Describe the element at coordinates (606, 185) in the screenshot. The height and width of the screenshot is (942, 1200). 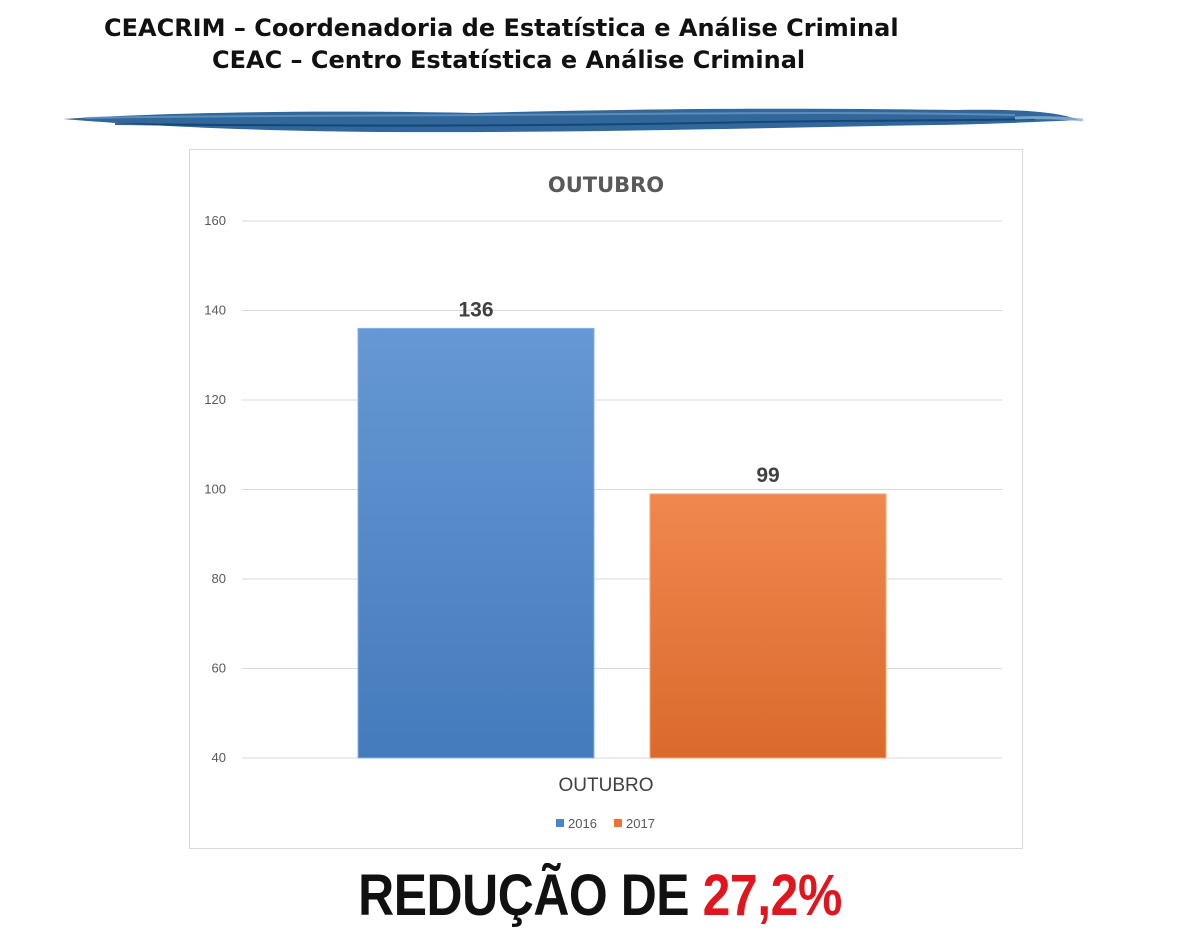
I see `chart-title: OUTUBRO` at that location.